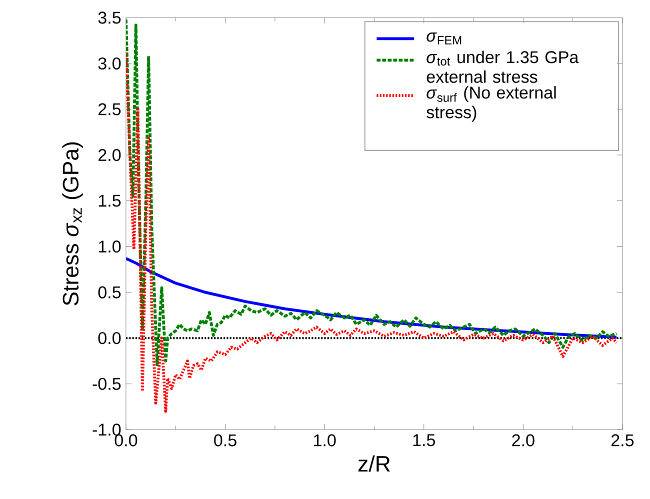 Image resolution: width=650 pixels, height=499 pixels. What do you see at coordinates (109, 292) in the screenshot?
I see `y-tick-label: 0.5` at bounding box center [109, 292].